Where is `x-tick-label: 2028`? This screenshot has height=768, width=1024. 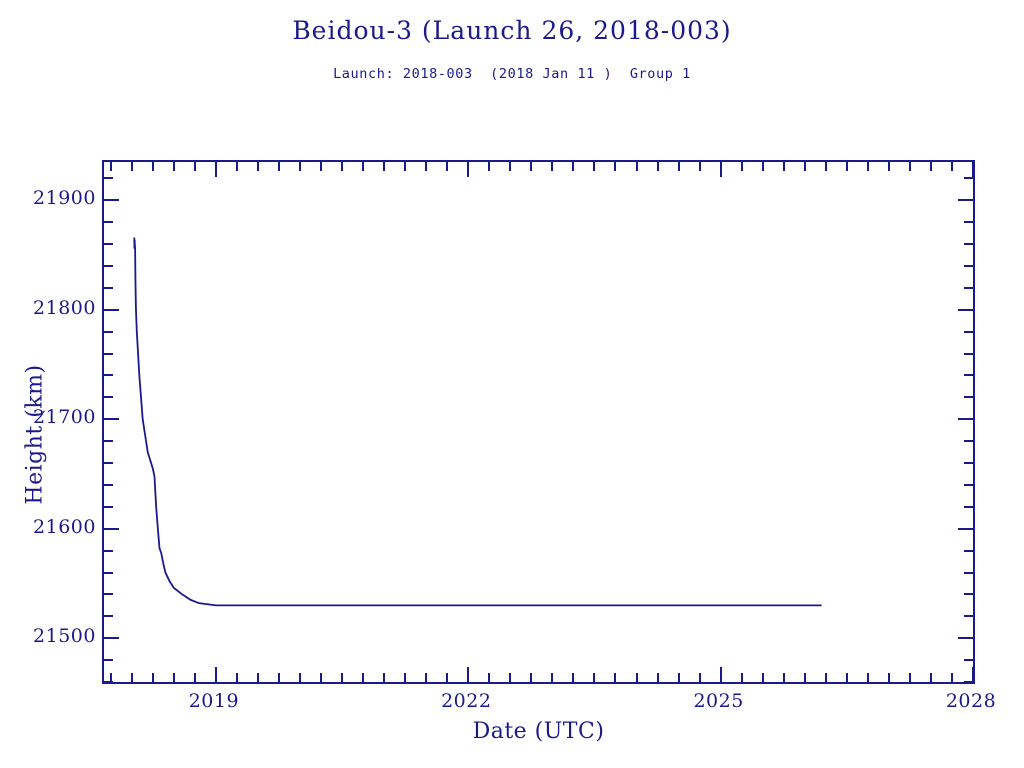
x-tick-label: 2028 is located at coordinates (971, 701).